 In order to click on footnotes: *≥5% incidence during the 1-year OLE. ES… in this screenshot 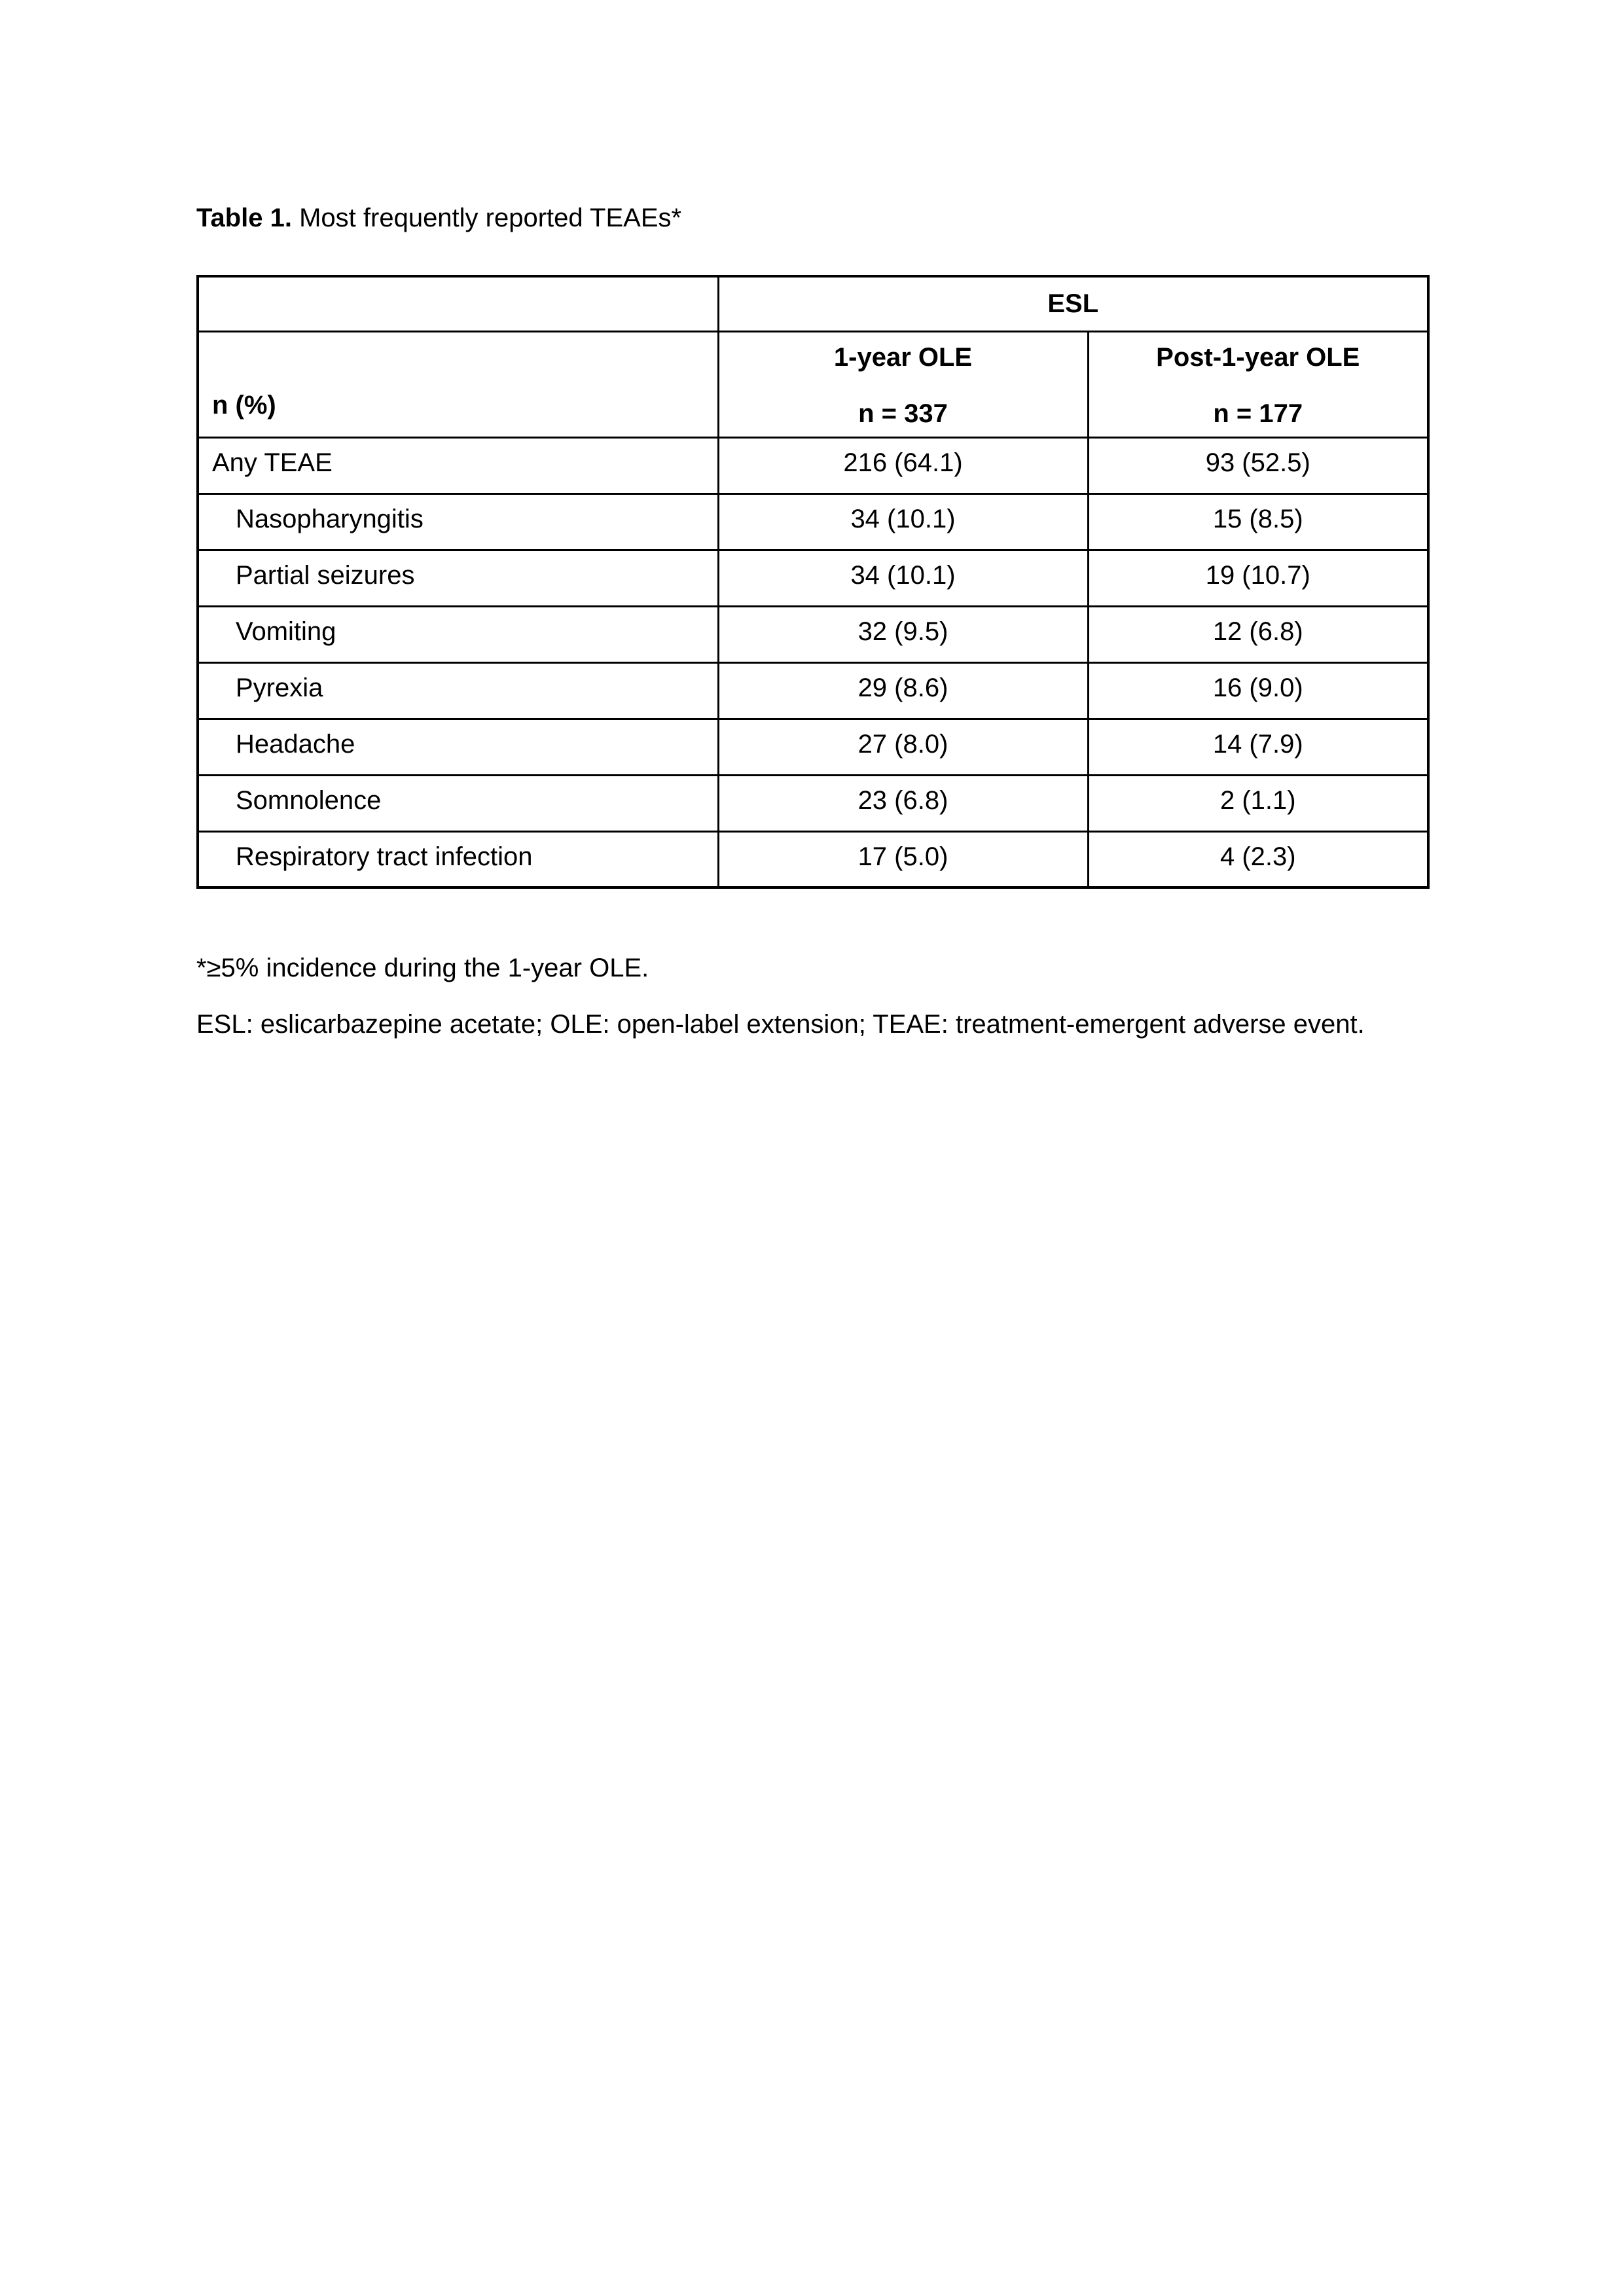, I will do `click(811, 996)`.